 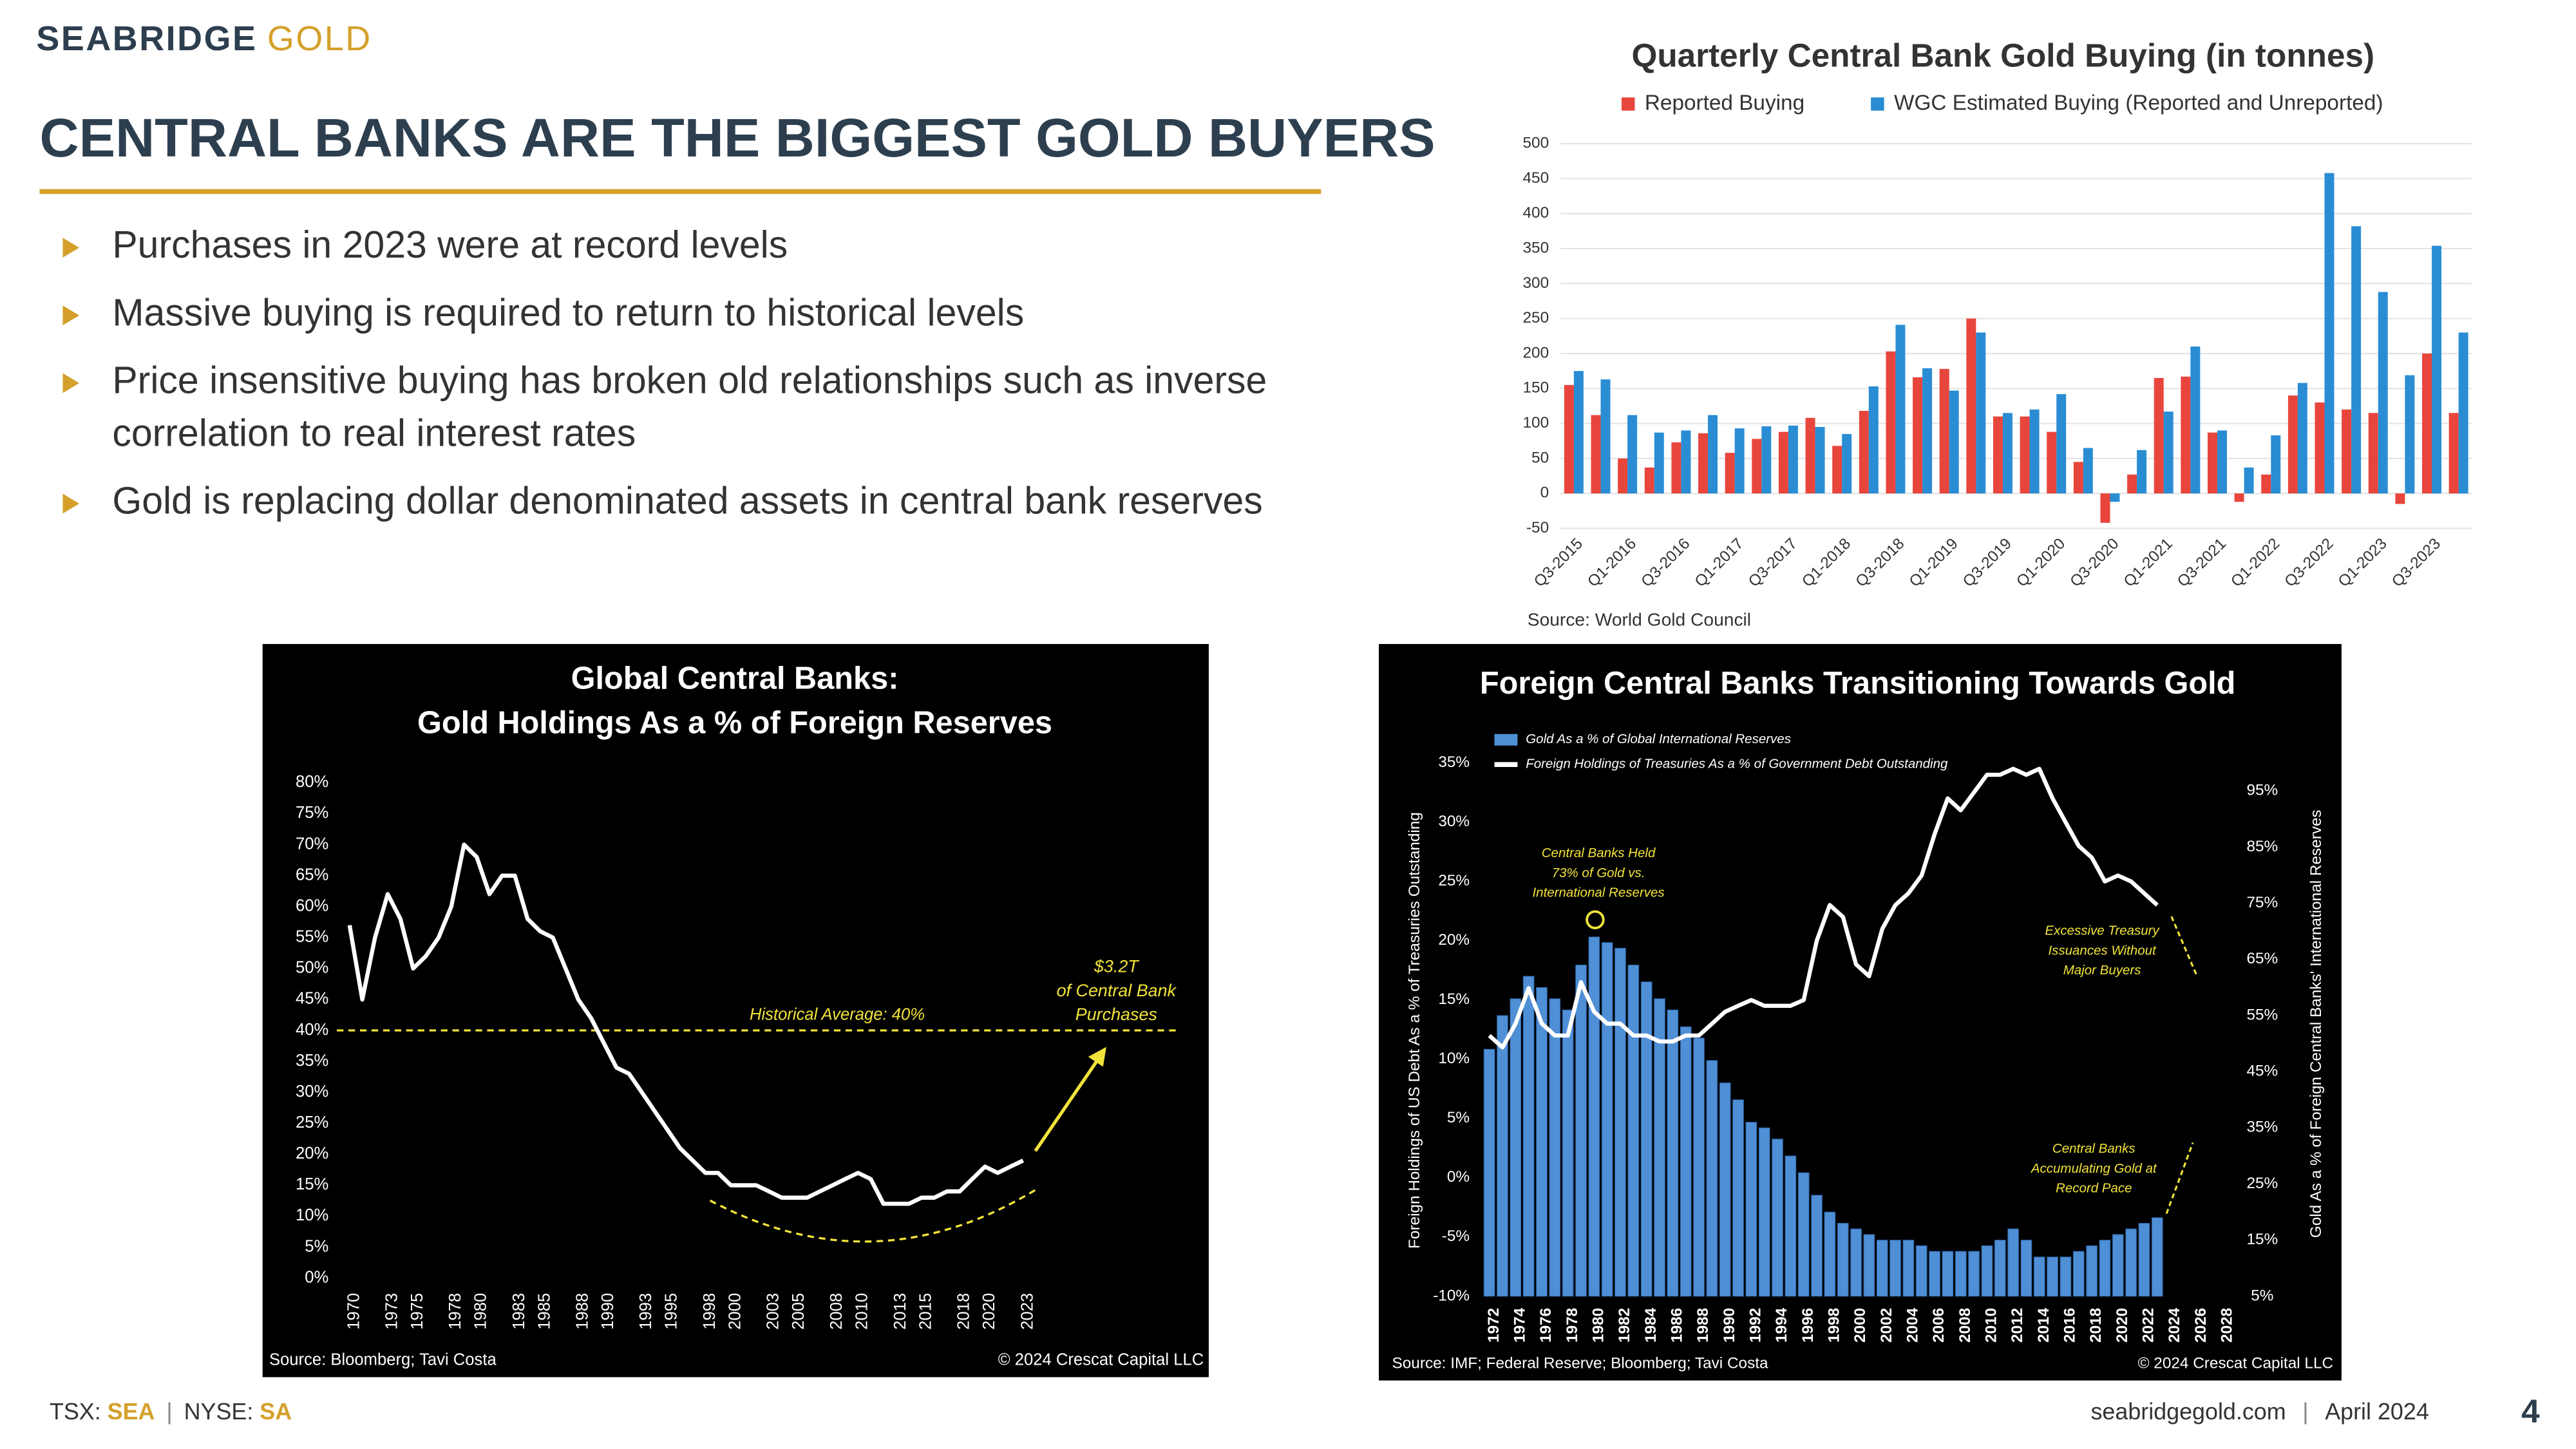 What do you see at coordinates (1824, 908) in the screenshot?
I see `line` at bounding box center [1824, 908].